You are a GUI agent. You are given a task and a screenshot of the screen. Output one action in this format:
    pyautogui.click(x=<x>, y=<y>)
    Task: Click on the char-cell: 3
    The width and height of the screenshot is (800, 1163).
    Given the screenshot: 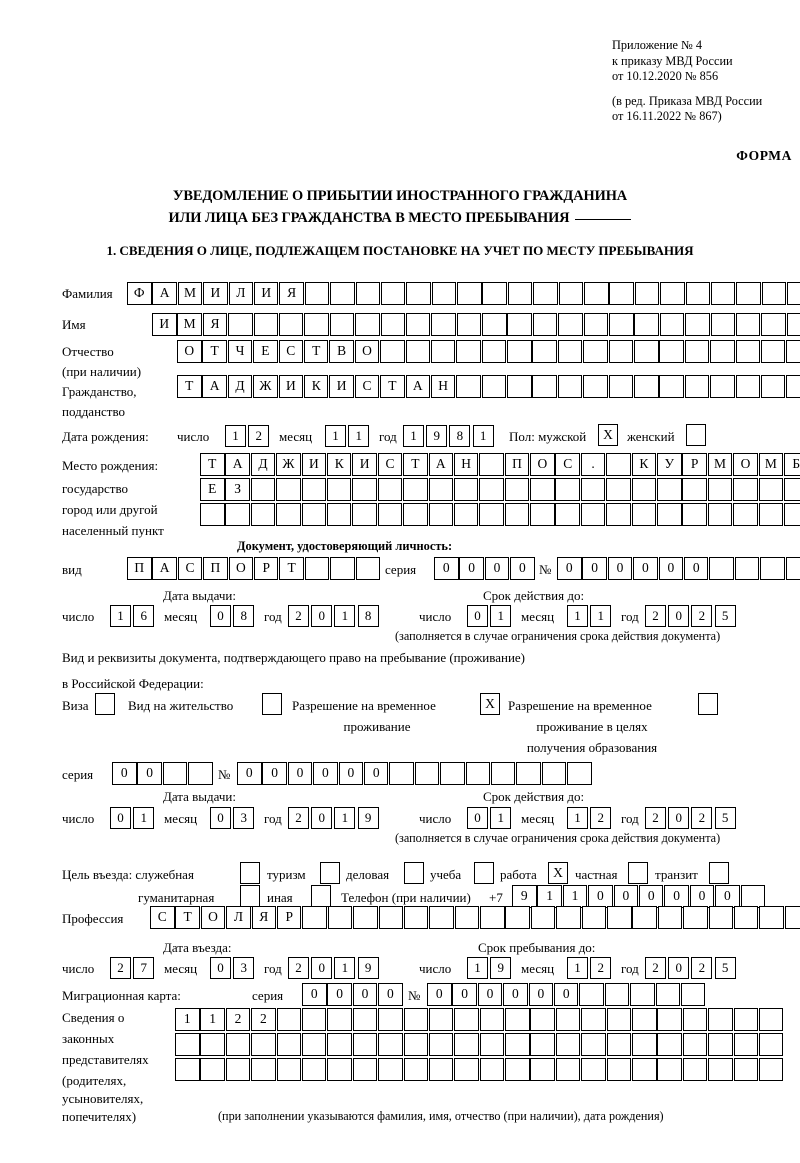 What is the action you would take?
    pyautogui.click(x=244, y=968)
    